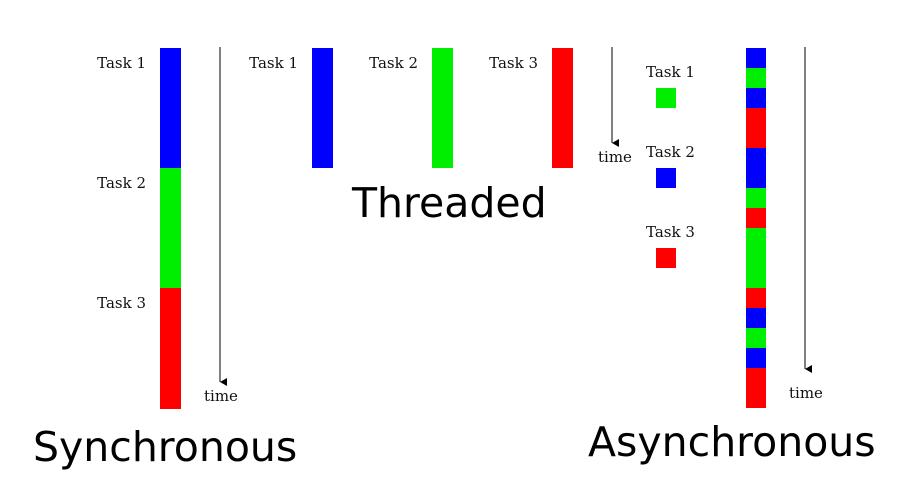 This screenshot has height=496, width=907. I want to click on threaded-title: Threaded, so click(449, 203).